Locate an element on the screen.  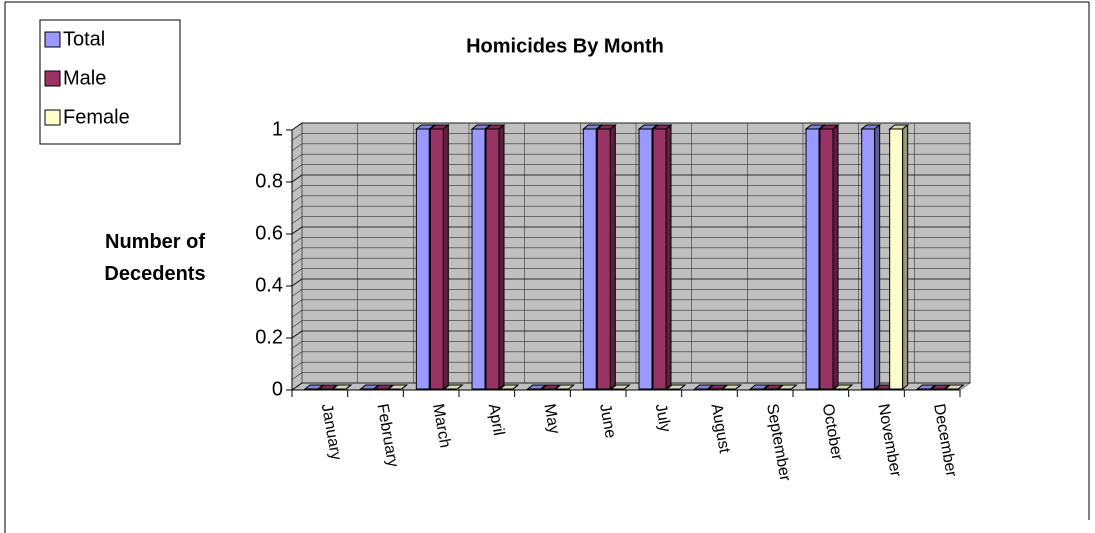
y-tick-label: 0.6 is located at coordinates (269, 233).